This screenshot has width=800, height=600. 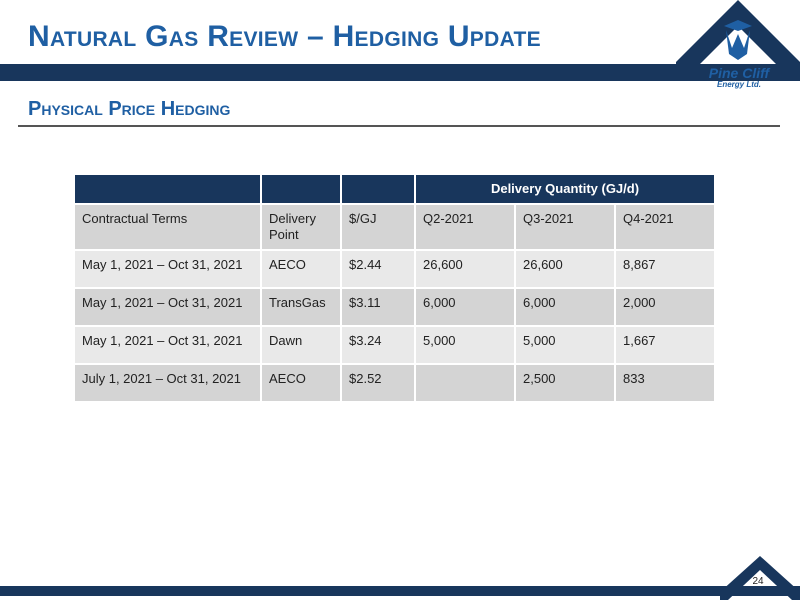 I want to click on price-cell: $3.11, so click(x=378, y=307).